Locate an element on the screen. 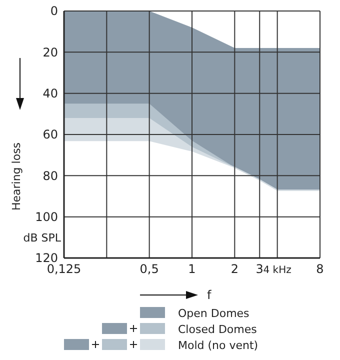 This screenshot has width=340, height=360. legend-label: Open Domes is located at coordinates (214, 313).